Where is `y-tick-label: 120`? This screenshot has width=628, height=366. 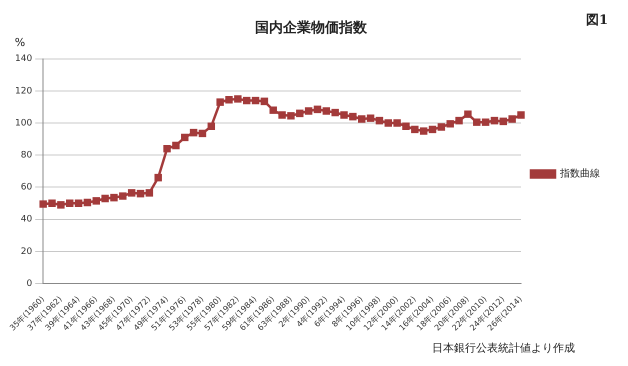
y-tick-label: 120 is located at coordinates (23, 91).